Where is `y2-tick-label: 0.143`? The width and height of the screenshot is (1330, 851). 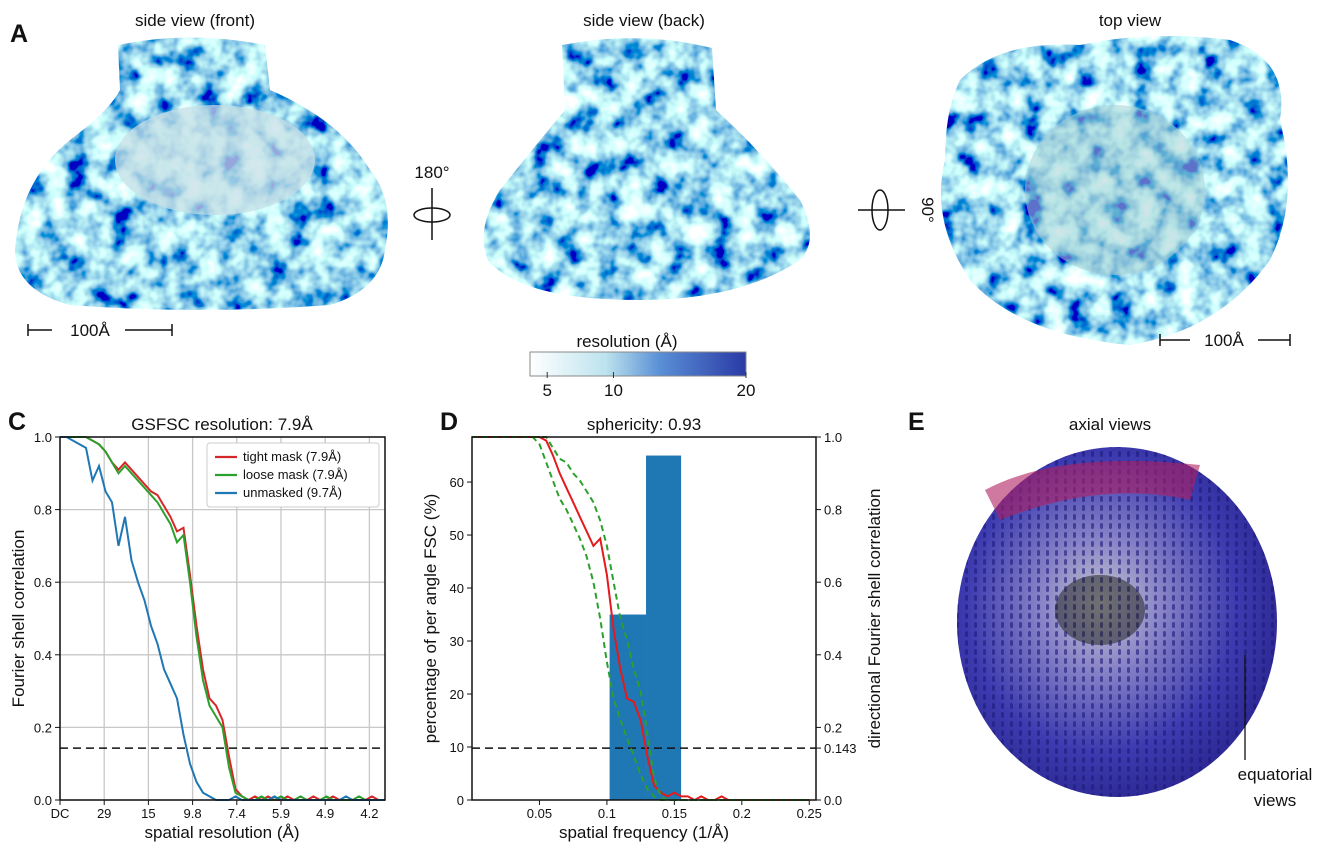
y2-tick-label: 0.143 is located at coordinates (840, 748).